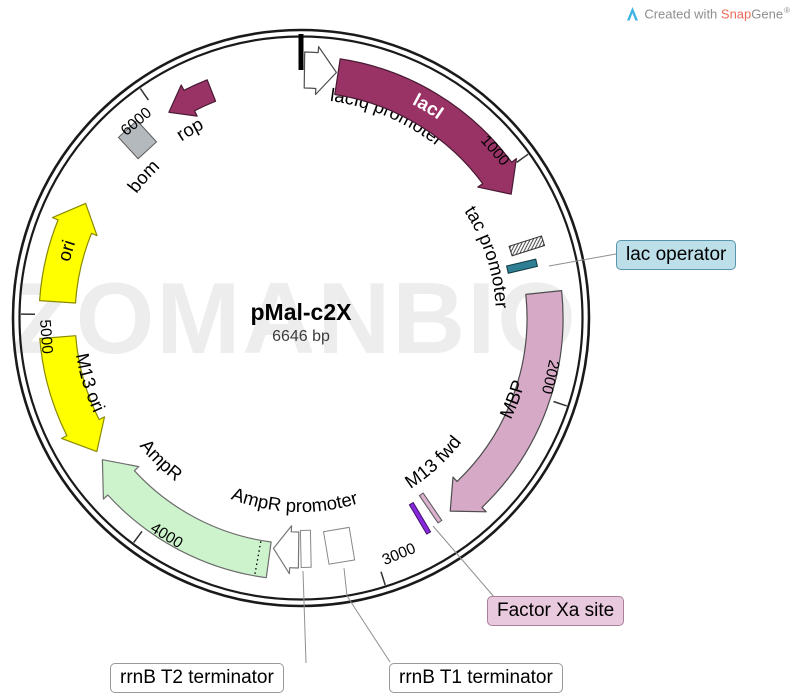 The image size is (798, 698). What do you see at coordinates (425, 126) in the screenshot?
I see `feature-lacI` at bounding box center [425, 126].